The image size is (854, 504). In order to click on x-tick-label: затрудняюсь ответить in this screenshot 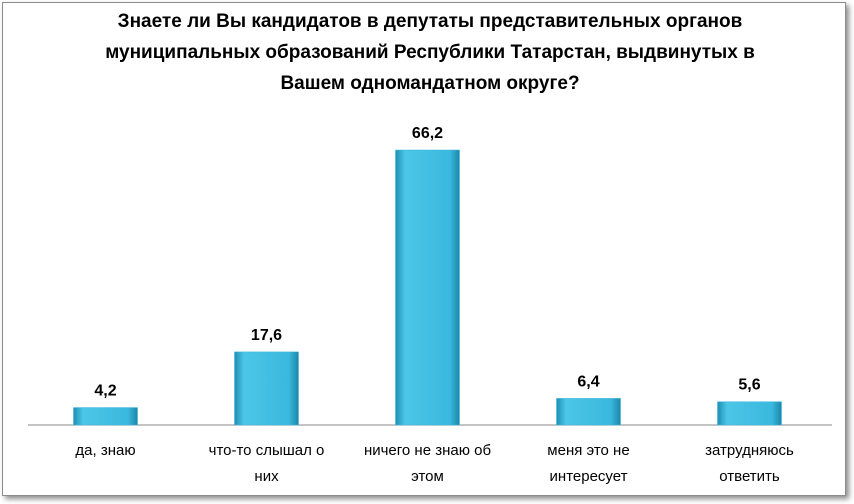, I will do `click(749, 463)`.